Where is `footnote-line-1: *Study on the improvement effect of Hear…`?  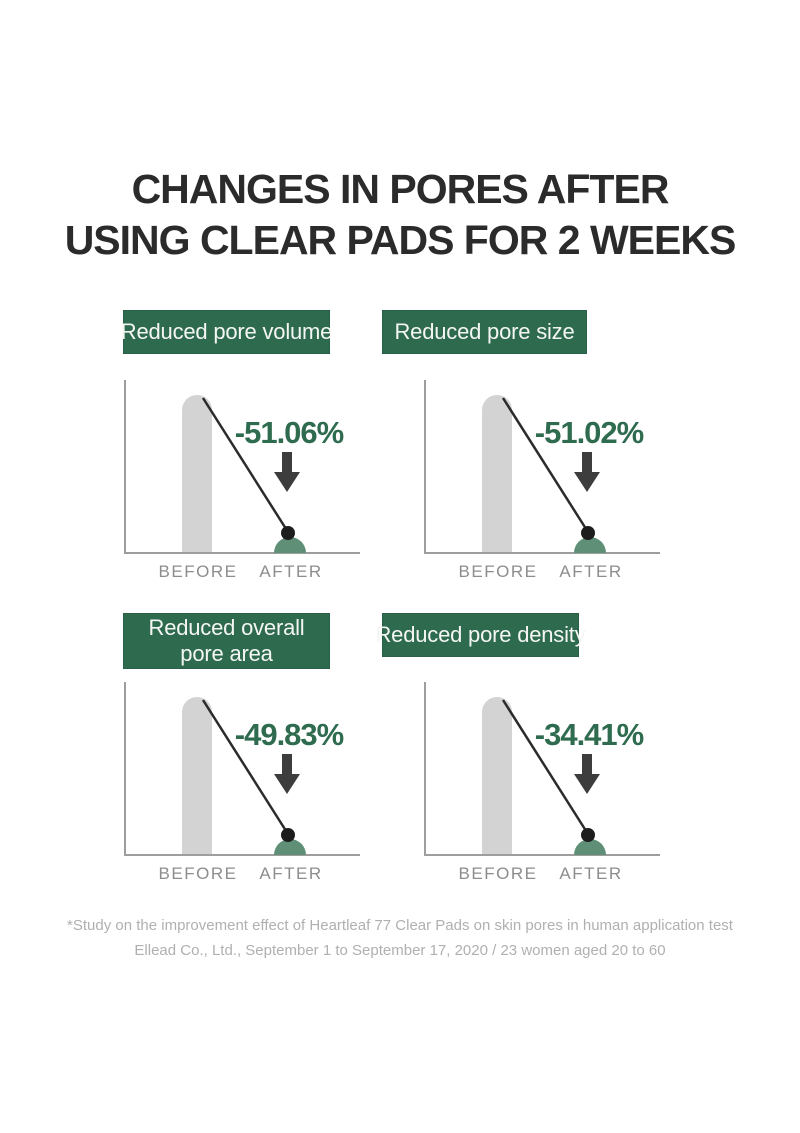 footnote-line-1: *Study on the improvement effect of Hear… is located at coordinates (400, 925).